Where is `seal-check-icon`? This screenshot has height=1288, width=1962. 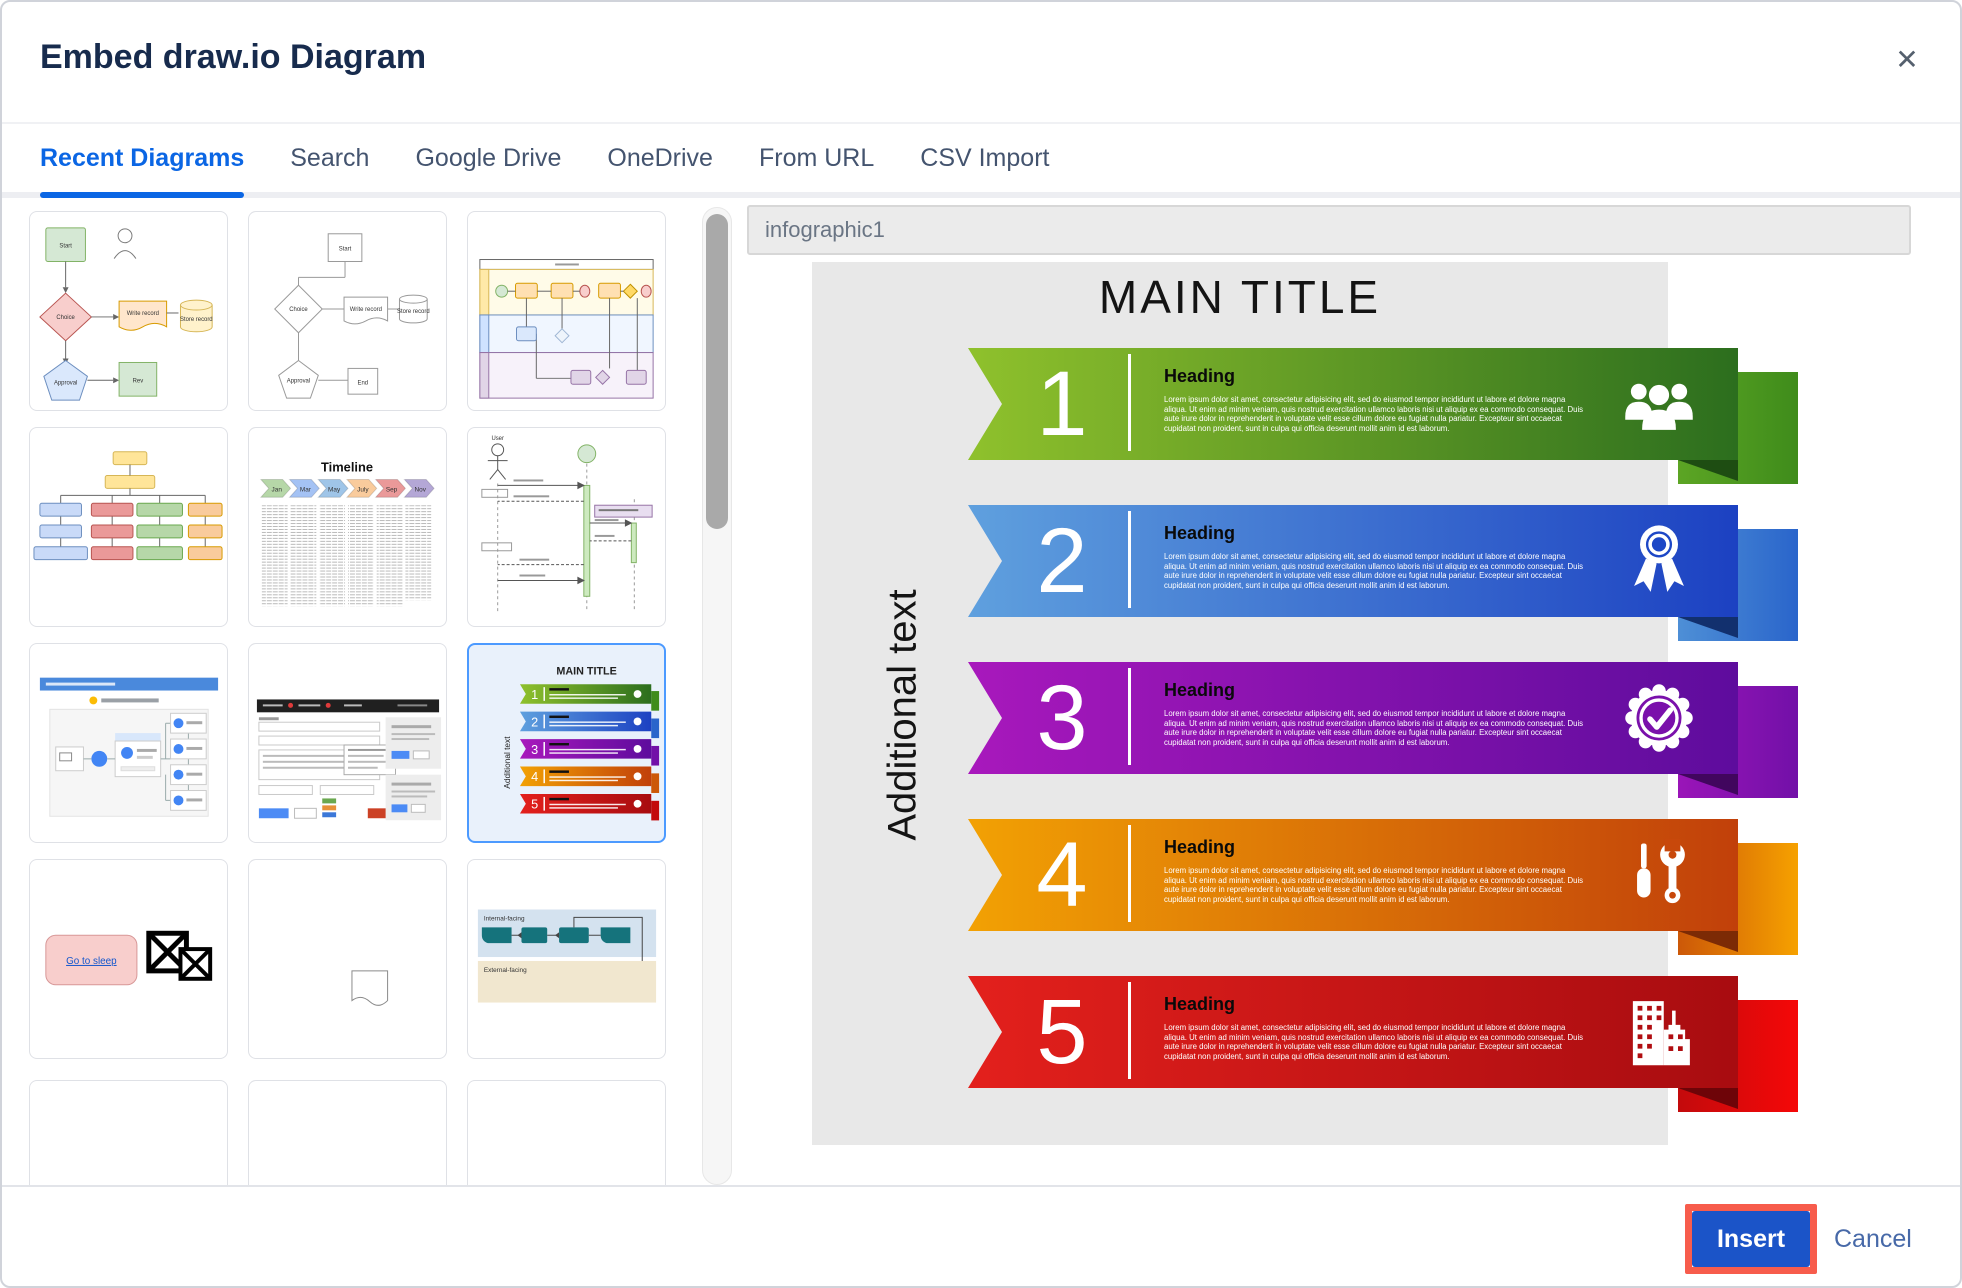
seal-check-icon is located at coordinates (1659, 718).